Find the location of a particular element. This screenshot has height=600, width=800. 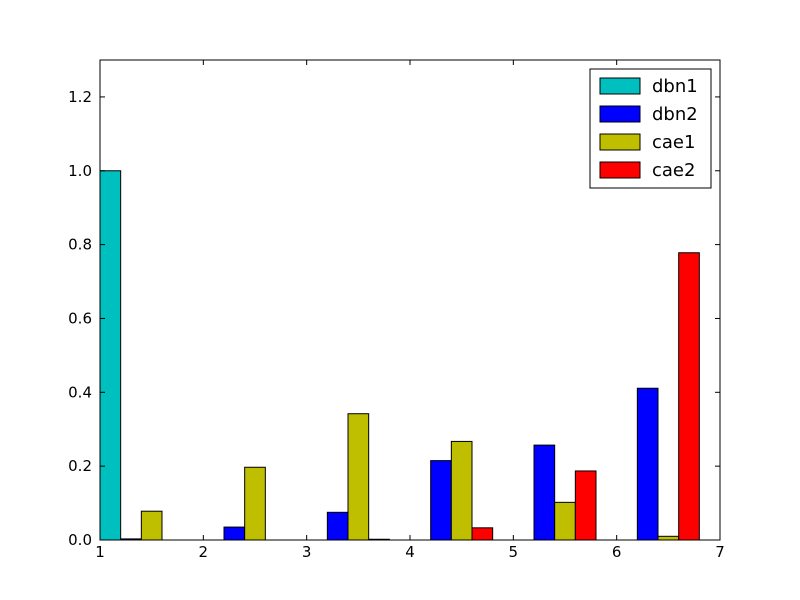

legend-swatch-dbn2 is located at coordinates (620, 114).